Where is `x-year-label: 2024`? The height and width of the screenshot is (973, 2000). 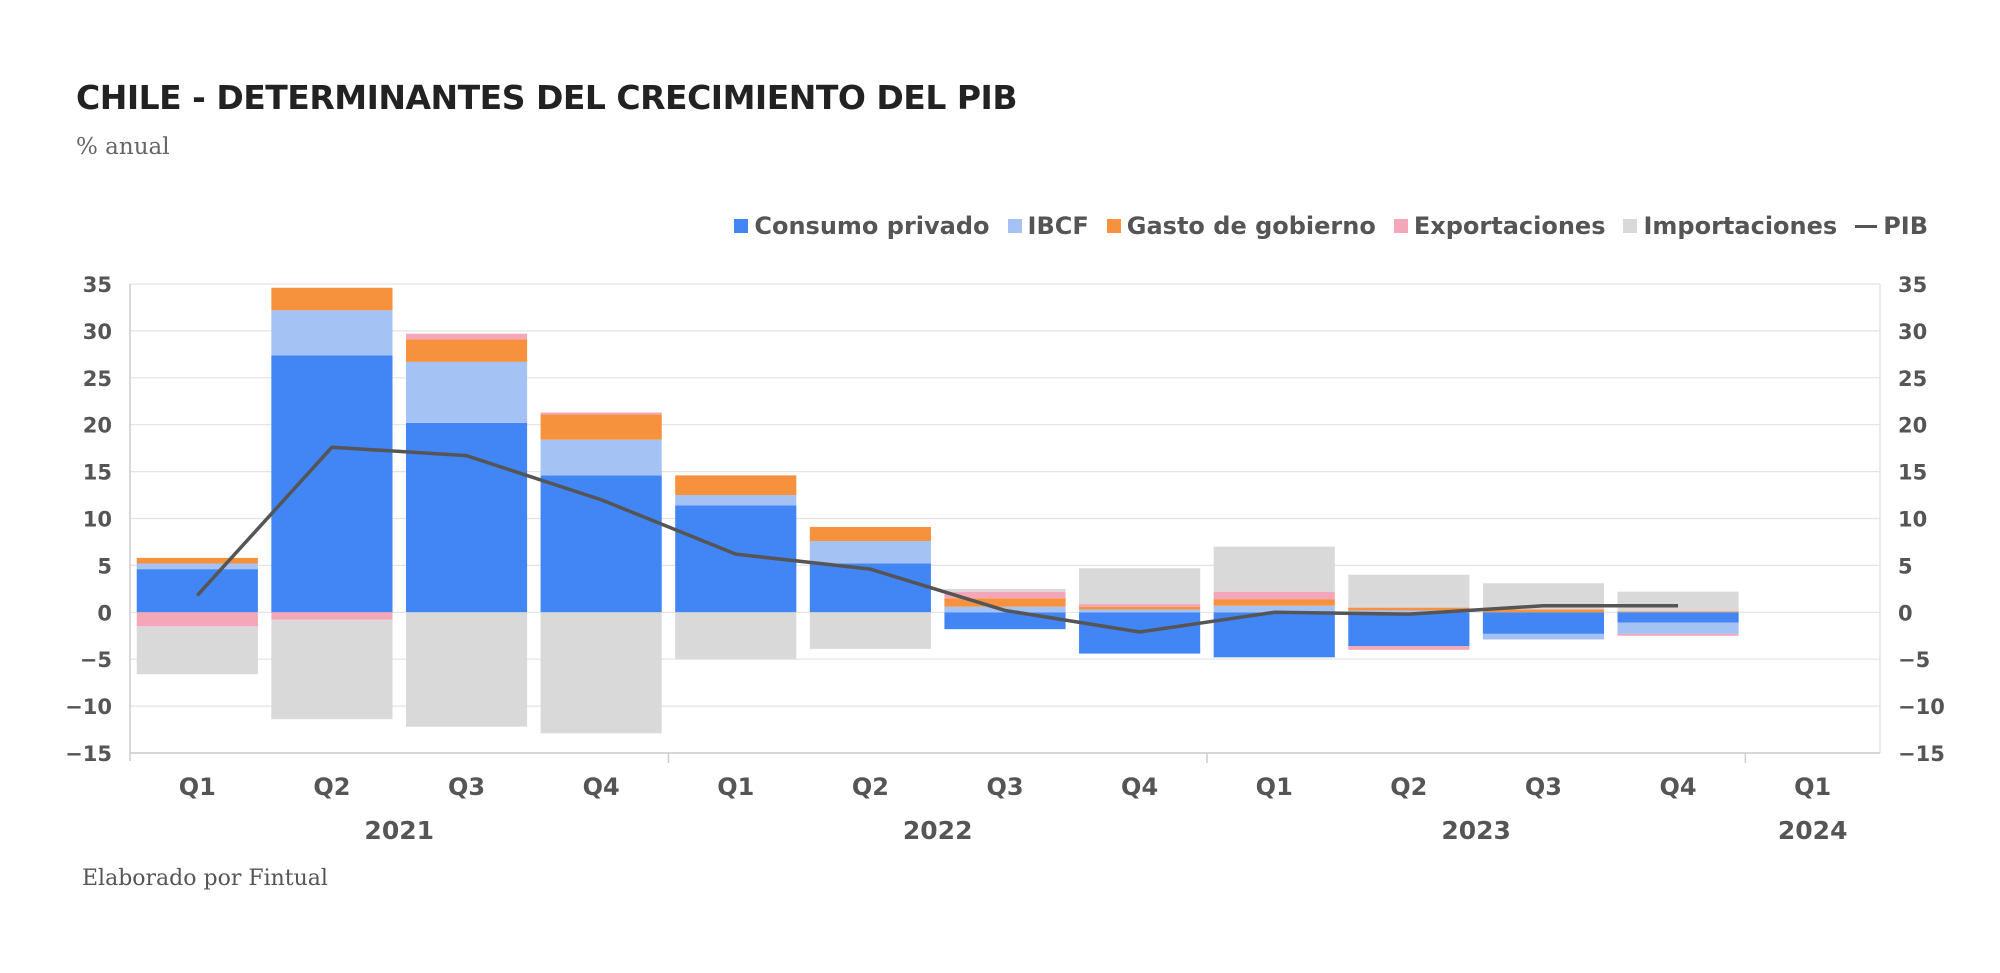
x-year-label: 2024 is located at coordinates (1813, 830).